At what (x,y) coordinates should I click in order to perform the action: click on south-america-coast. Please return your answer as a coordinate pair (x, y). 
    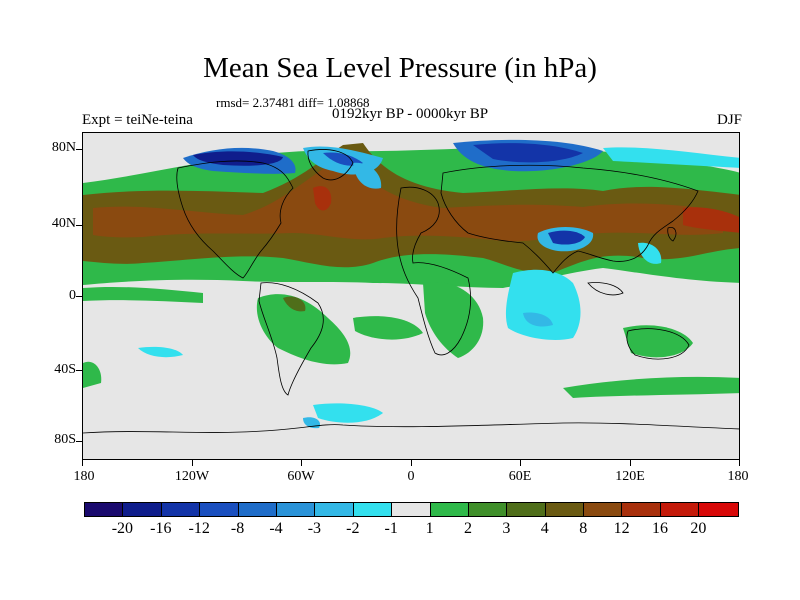
    Looking at the image, I should click on (291, 339).